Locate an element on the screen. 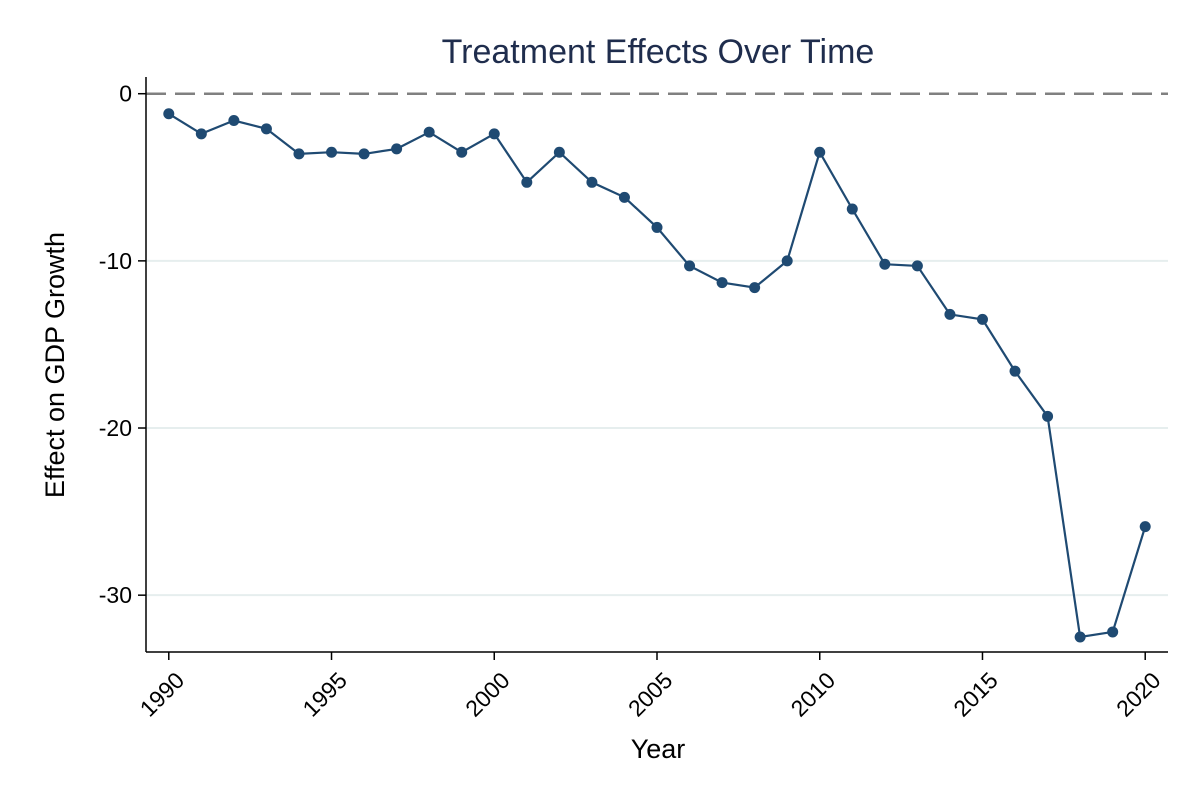 This screenshot has height=800, width=1200. data-point-1995 is located at coordinates (332, 152).